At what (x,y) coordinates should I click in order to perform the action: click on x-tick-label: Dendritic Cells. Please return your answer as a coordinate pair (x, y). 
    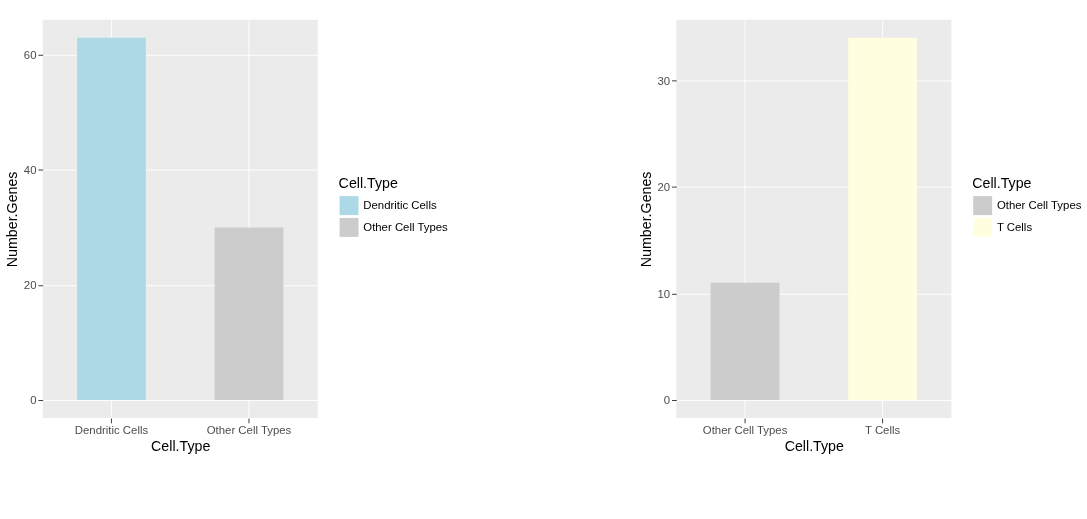
    Looking at the image, I should click on (111, 429).